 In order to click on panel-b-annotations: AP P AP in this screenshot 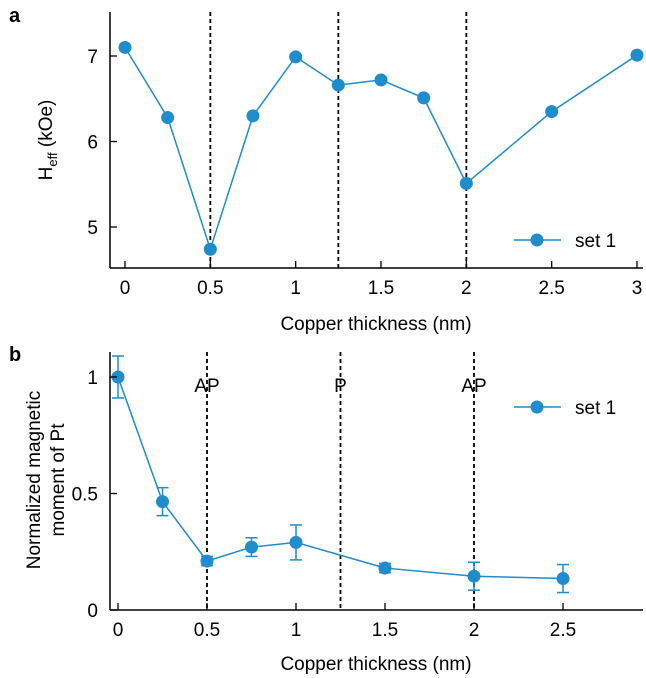, I will do `click(340, 386)`.